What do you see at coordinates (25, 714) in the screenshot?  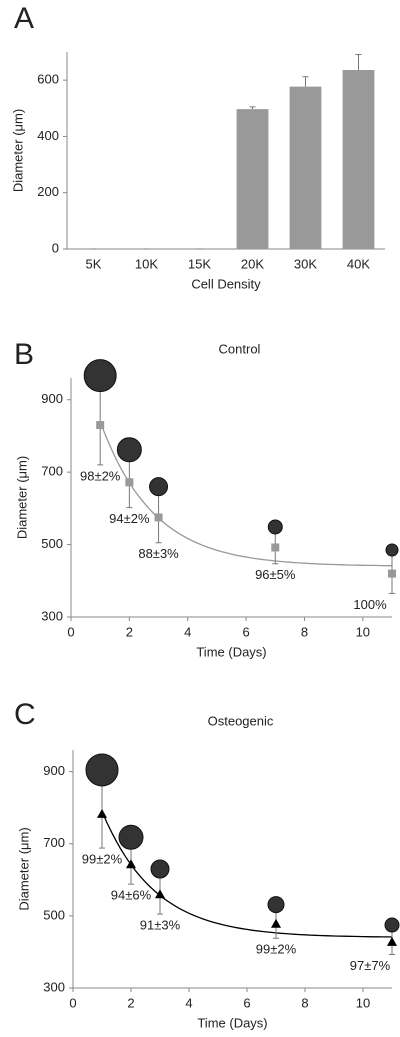 I see `panel-letter: C` at bounding box center [25, 714].